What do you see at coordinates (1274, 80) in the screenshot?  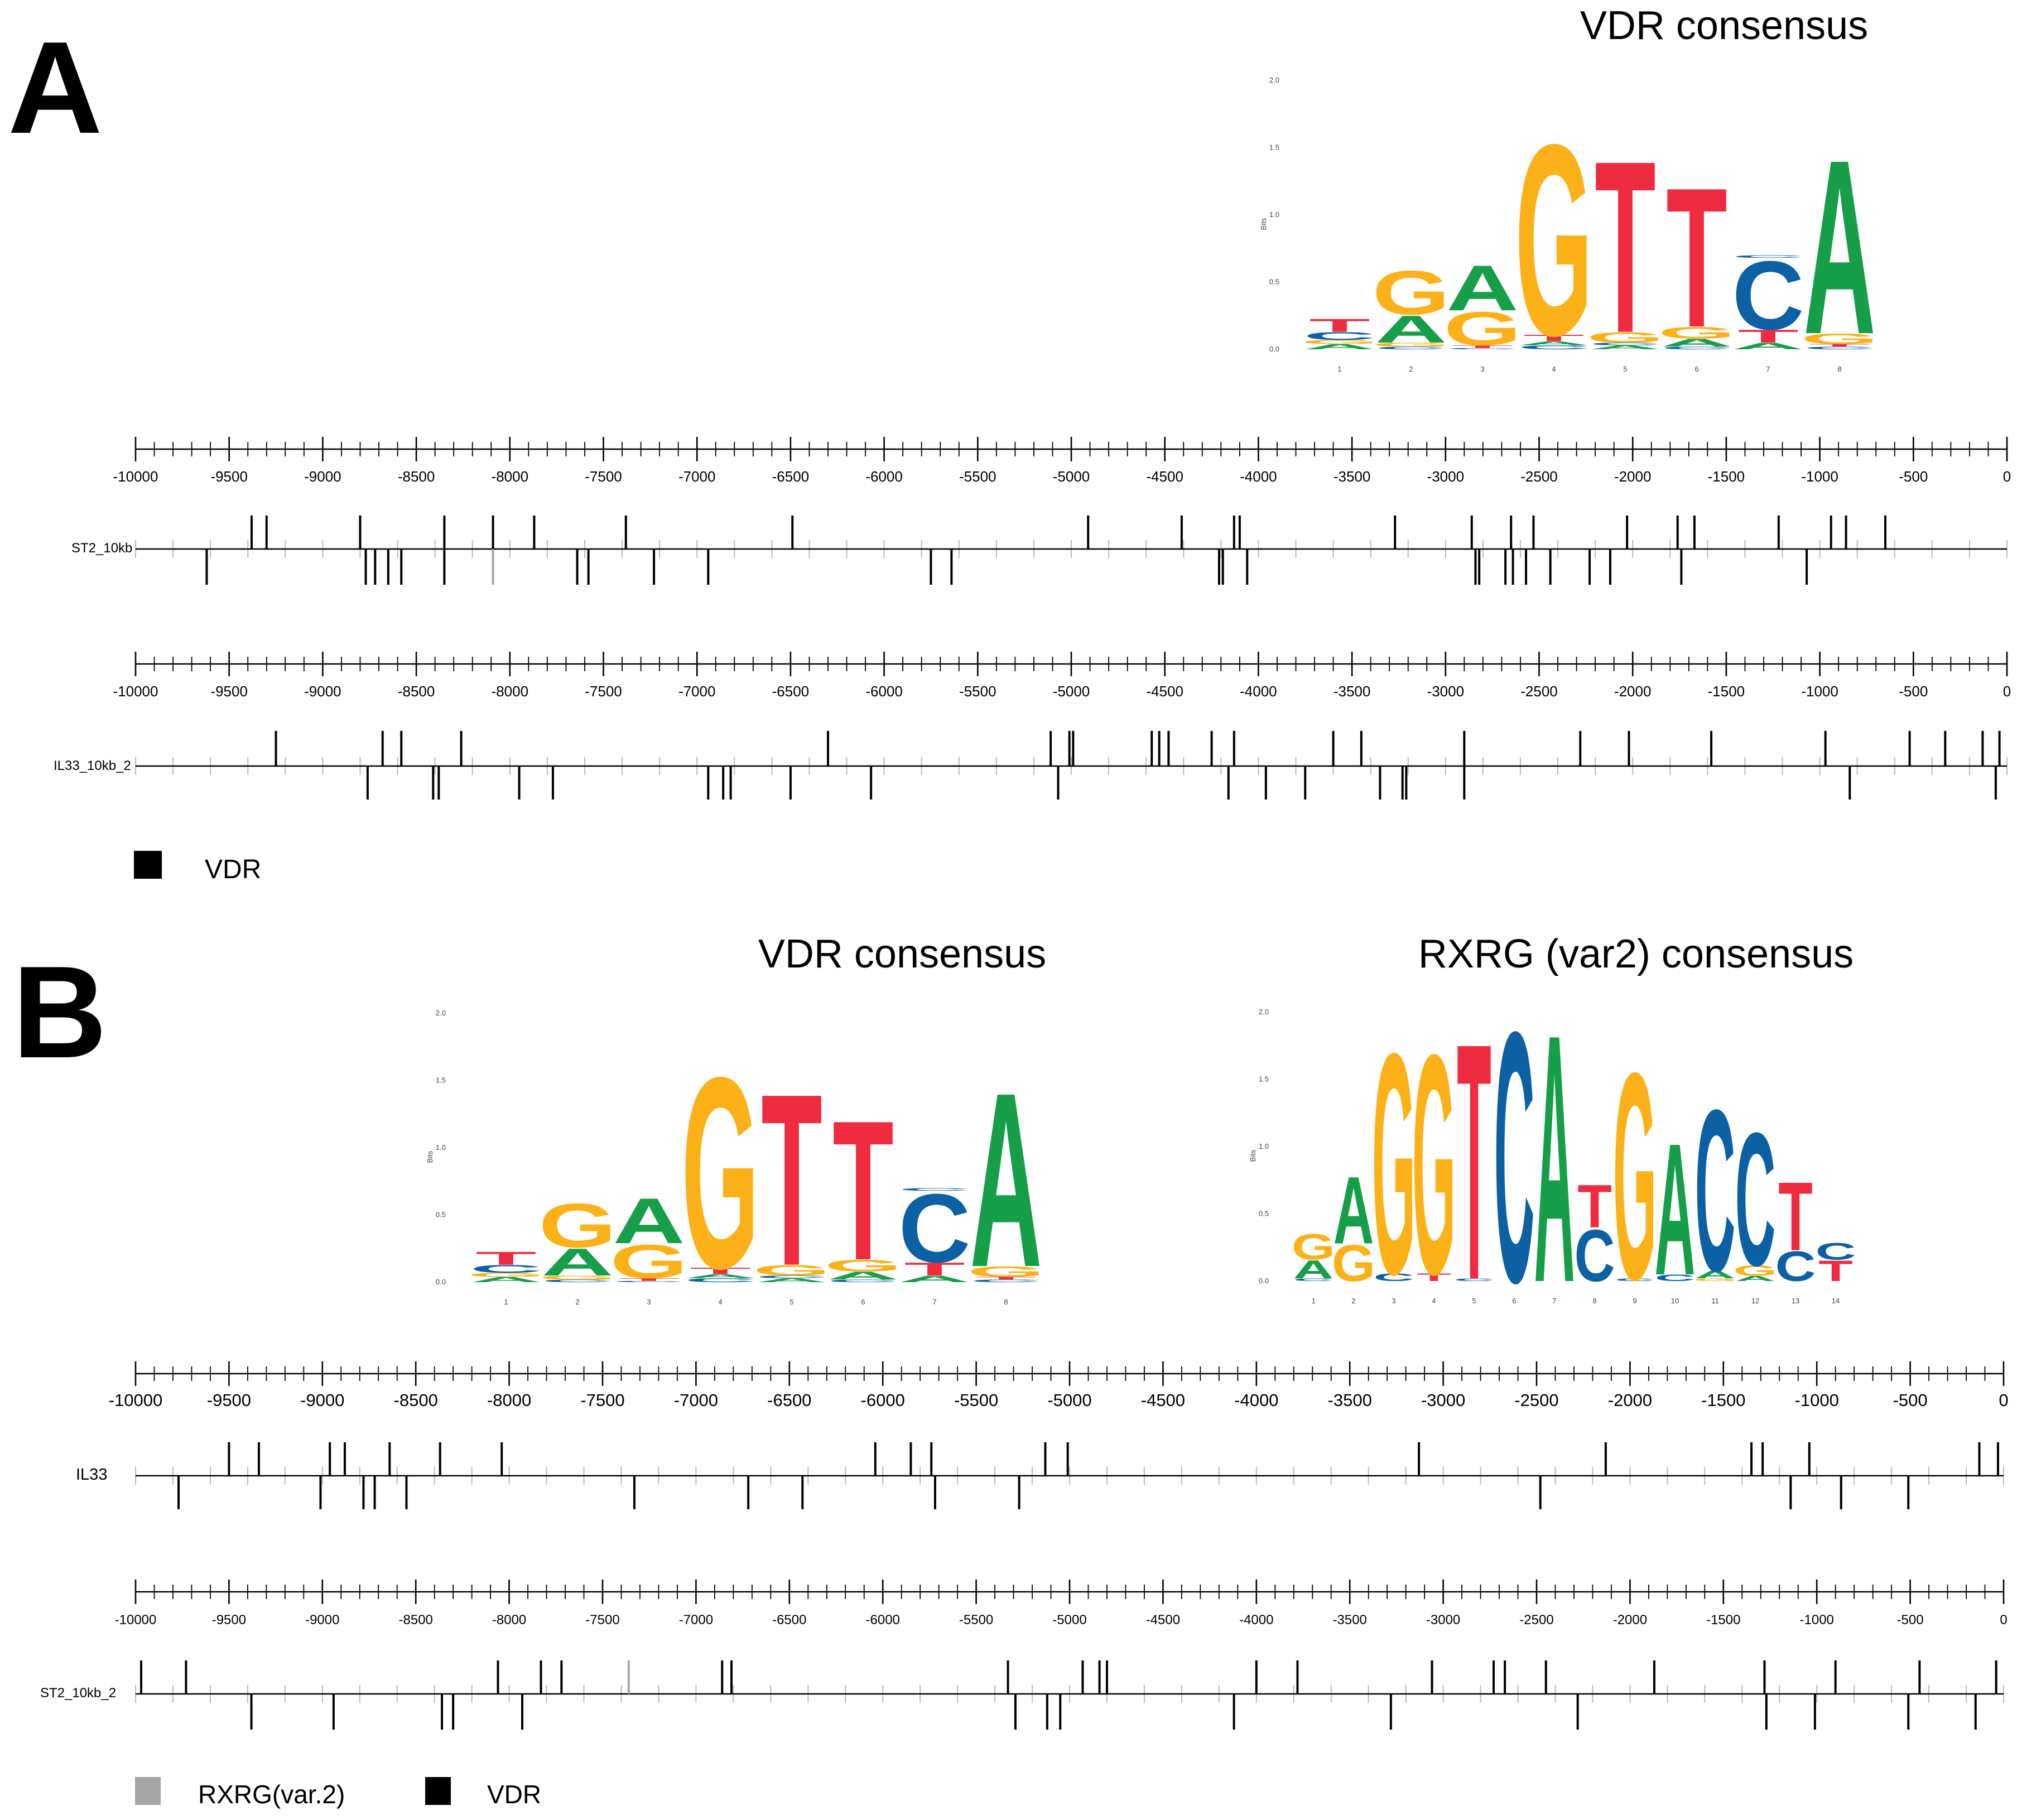 I see `logo-ytick-label: 2.0` at bounding box center [1274, 80].